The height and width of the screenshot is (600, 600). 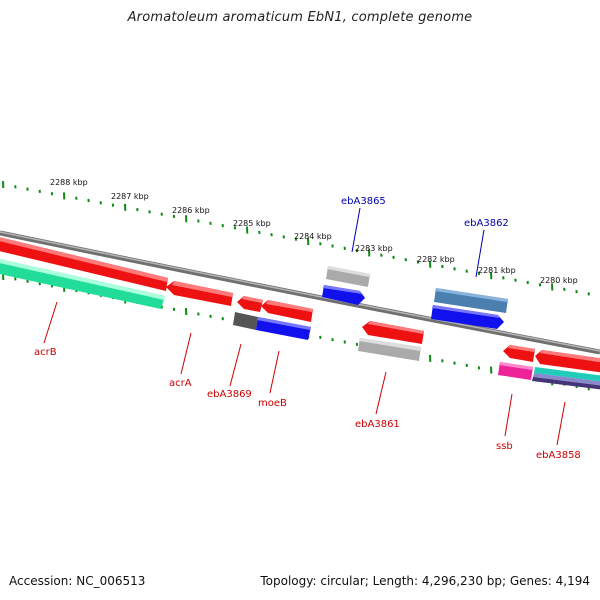 What do you see at coordinates (363, 201) in the screenshot?
I see `gene-label-ebA3865: ebA3865` at bounding box center [363, 201].